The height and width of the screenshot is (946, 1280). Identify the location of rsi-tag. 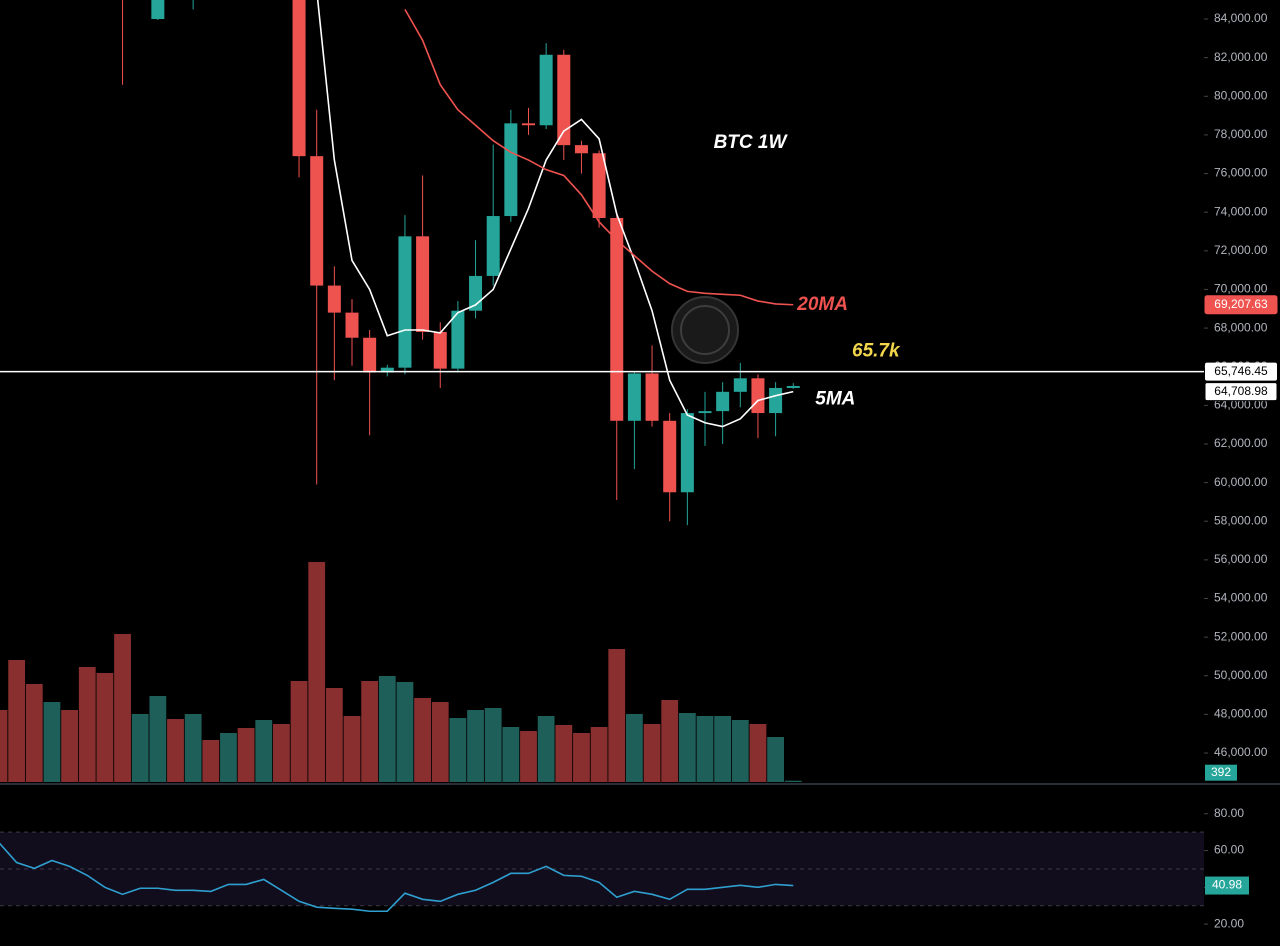
(1227, 885).